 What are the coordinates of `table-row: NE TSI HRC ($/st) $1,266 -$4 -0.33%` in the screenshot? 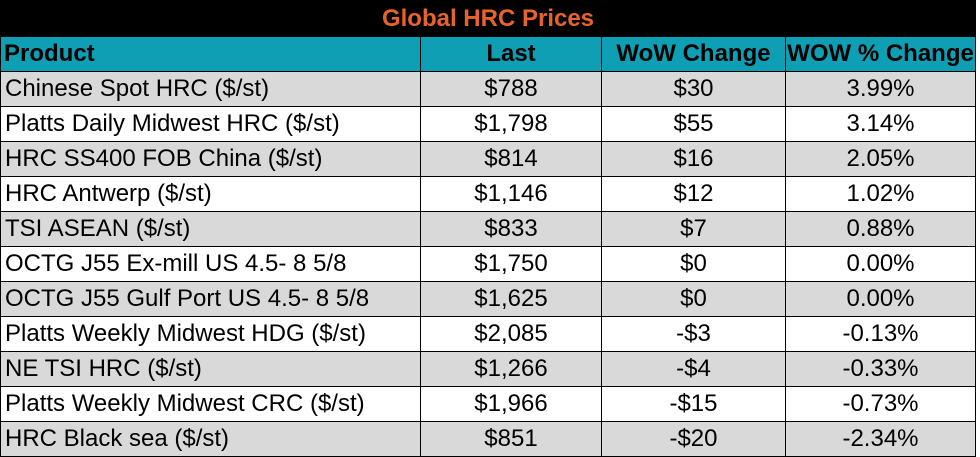 It's located at (488, 369).